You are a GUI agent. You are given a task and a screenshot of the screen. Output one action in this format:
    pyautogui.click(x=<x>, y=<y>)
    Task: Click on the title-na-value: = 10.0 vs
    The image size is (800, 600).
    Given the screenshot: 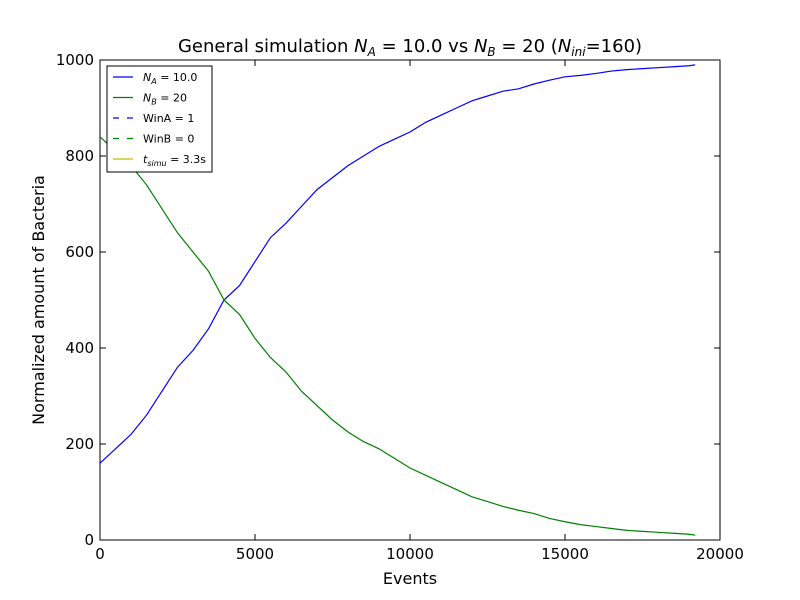 What is the action you would take?
    pyautogui.click(x=425, y=46)
    